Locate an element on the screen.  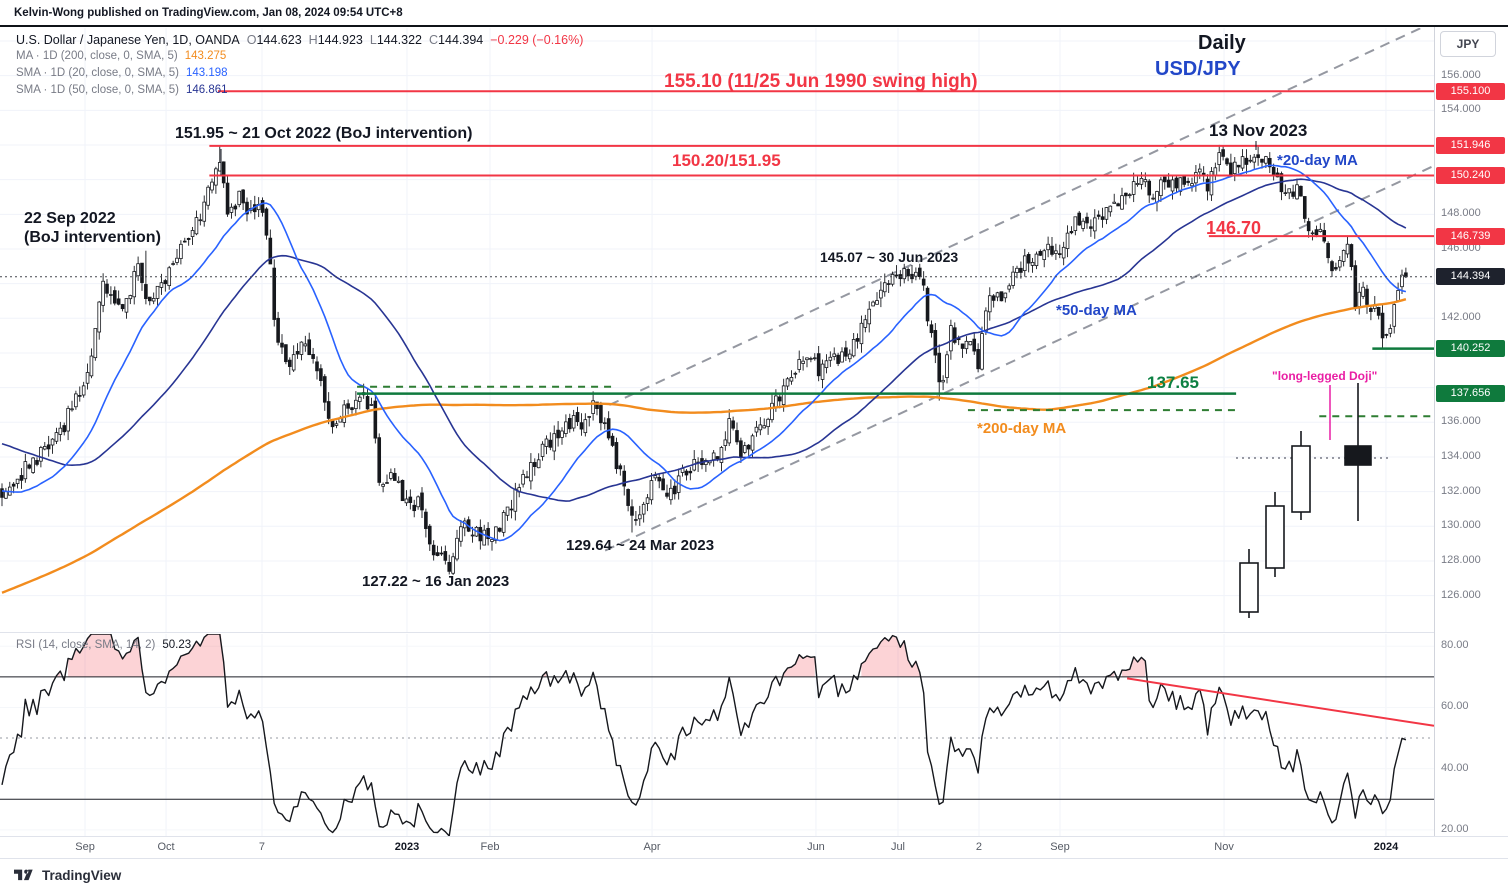
time-axis-label: Apr is located at coordinates (652, 847).